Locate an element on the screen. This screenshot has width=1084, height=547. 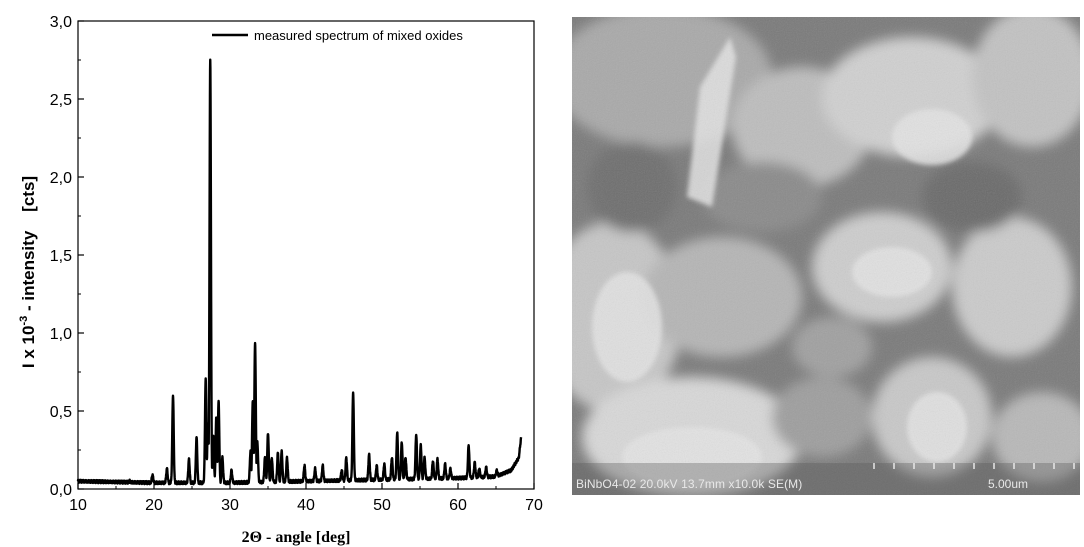
y-axis-label-exponent: -3 is located at coordinates (24, 321).